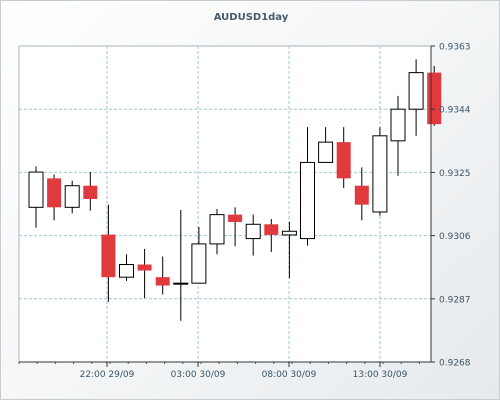 Image resolution: width=500 pixels, height=401 pixels. What do you see at coordinates (198, 375) in the screenshot?
I see `x-tick-label: 03:00 30/09` at bounding box center [198, 375].